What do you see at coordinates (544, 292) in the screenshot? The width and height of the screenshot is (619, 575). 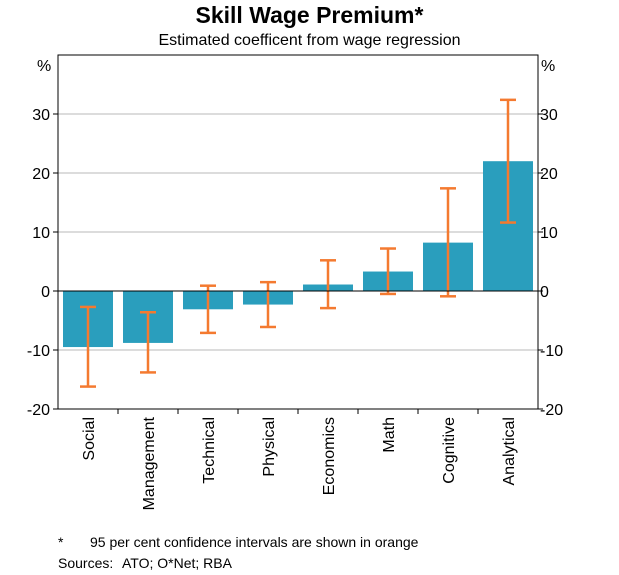 I see `y-tick-label-right: 0` at bounding box center [544, 292].